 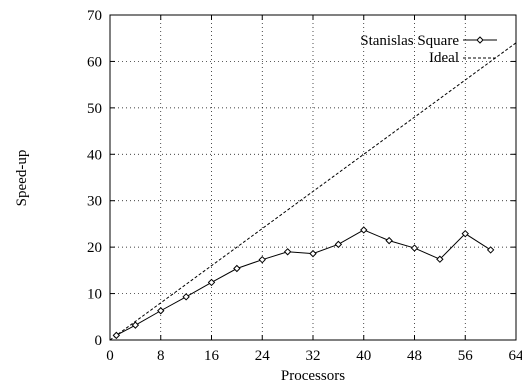 What do you see at coordinates (94, 109) in the screenshot?
I see `y-tick-label: 50` at bounding box center [94, 109].